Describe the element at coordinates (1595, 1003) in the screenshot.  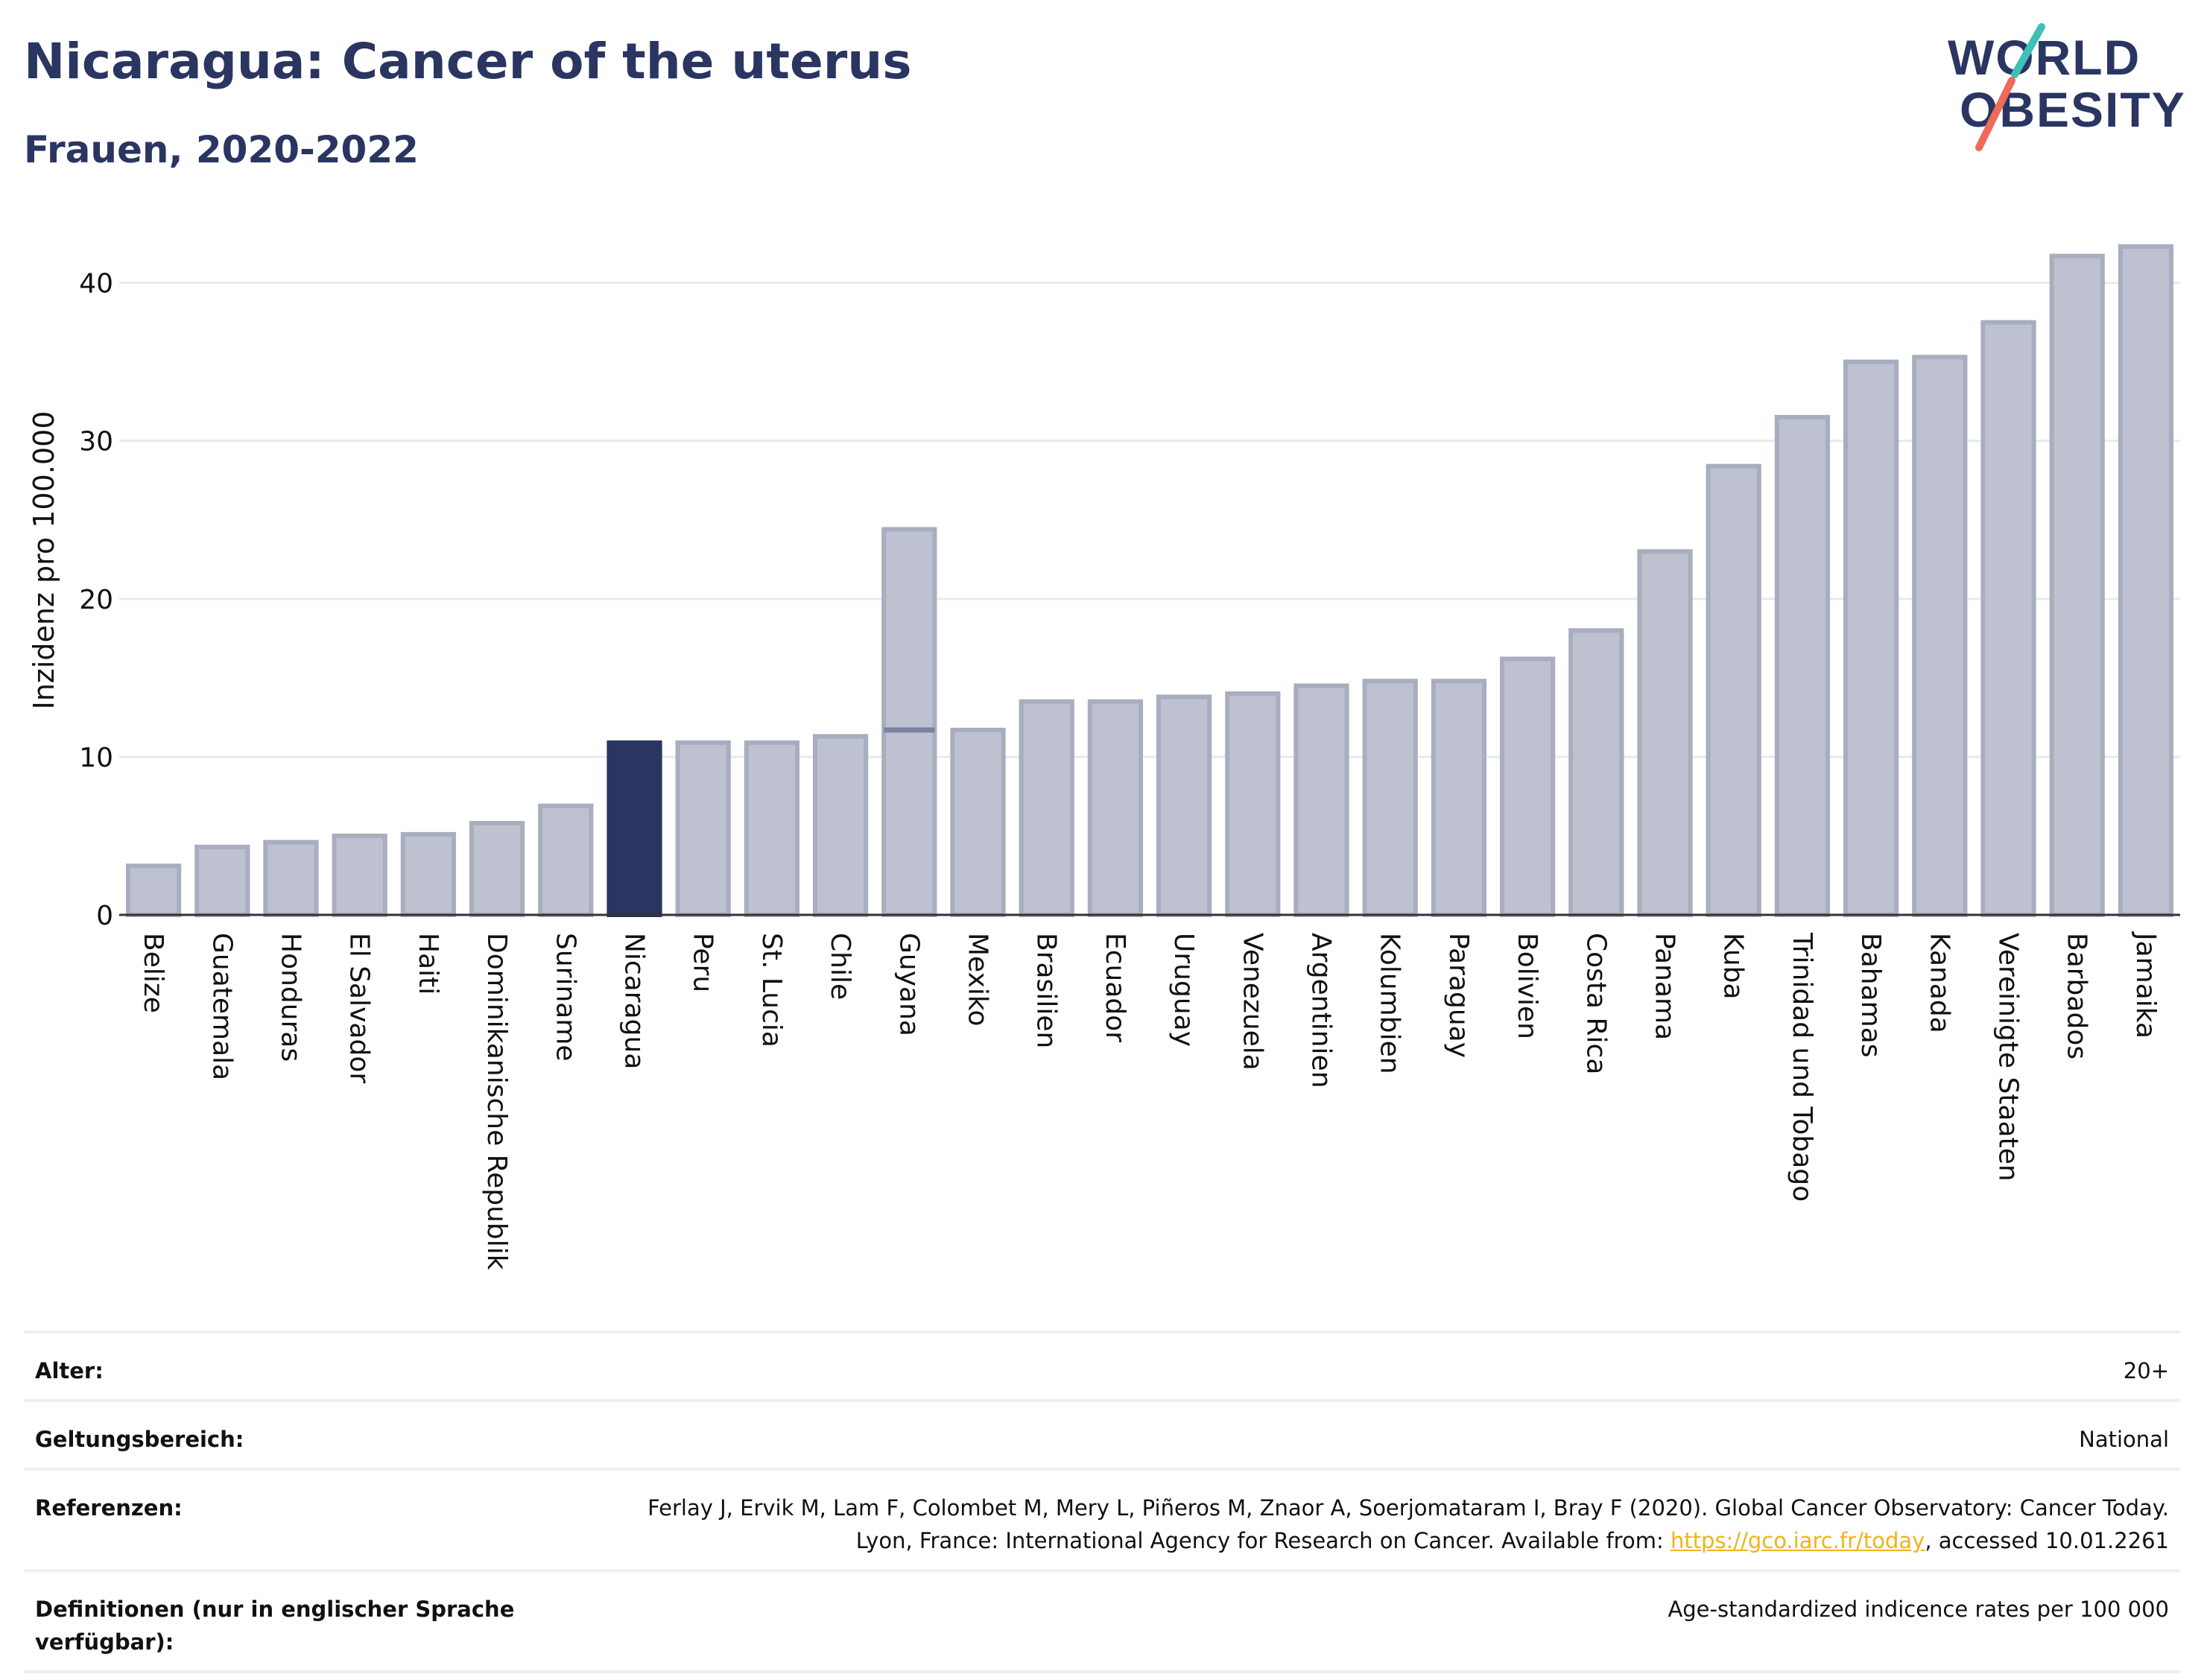
I see `x-tick-label: Costa Rica` at that location.